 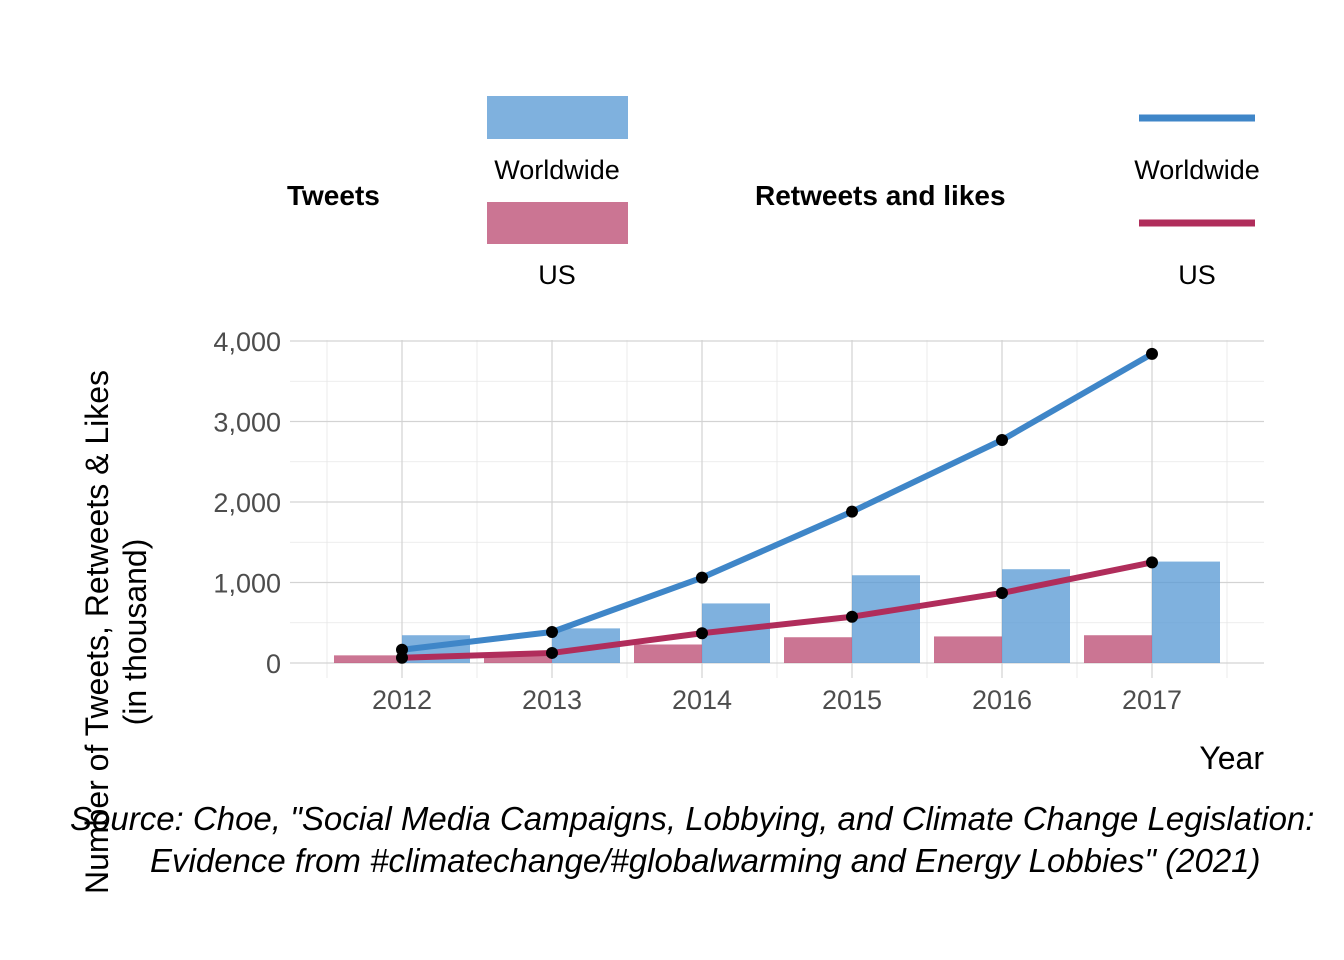 What do you see at coordinates (1197, 275) in the screenshot?
I see `legend-retweets-us-label: US` at bounding box center [1197, 275].